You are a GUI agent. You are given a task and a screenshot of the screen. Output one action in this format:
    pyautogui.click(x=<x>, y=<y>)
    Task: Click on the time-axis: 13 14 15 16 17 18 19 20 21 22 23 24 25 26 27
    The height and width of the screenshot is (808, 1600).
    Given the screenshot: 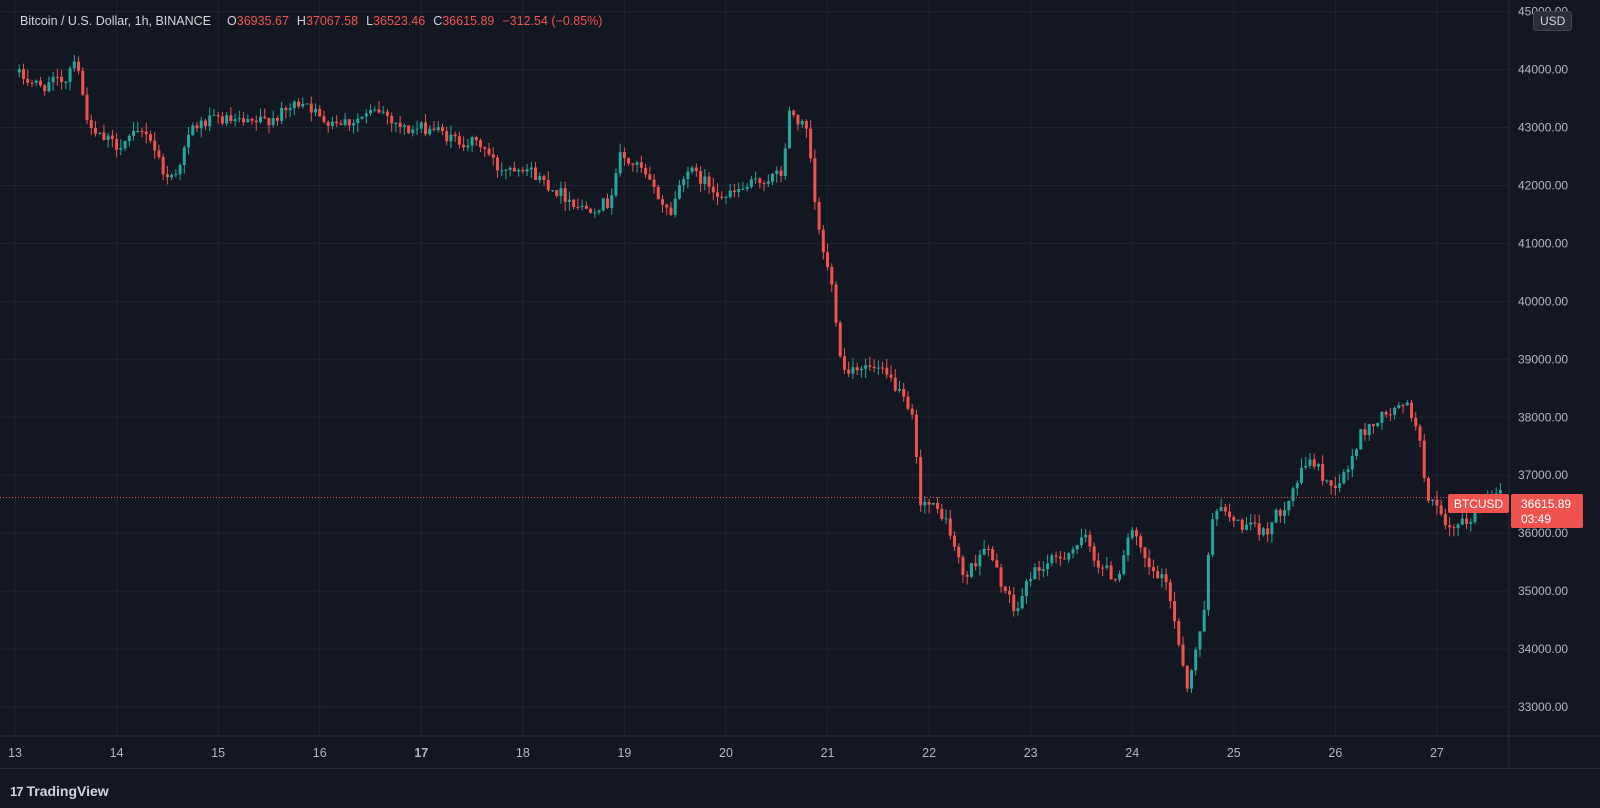 What is the action you would take?
    pyautogui.click(x=726, y=753)
    